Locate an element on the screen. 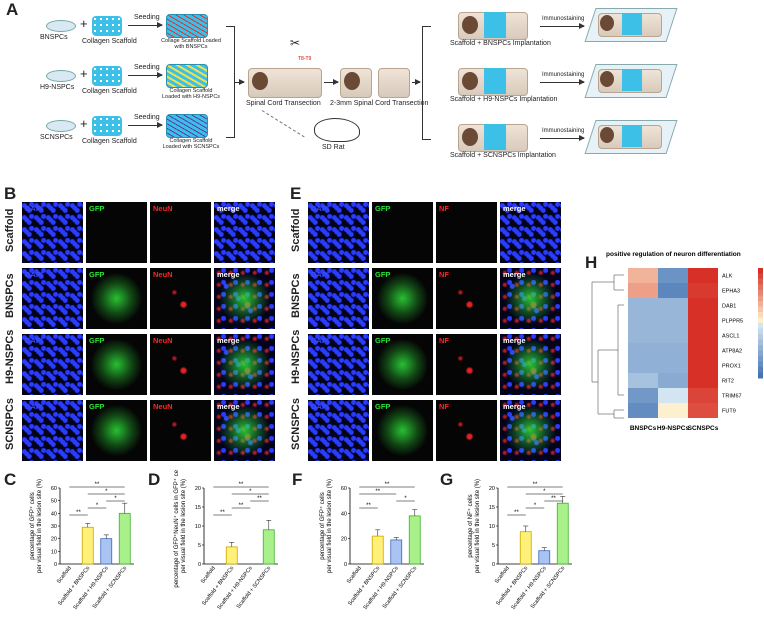 The width and height of the screenshot is (764, 624). seeding-arrow is located at coordinates (145, 75).